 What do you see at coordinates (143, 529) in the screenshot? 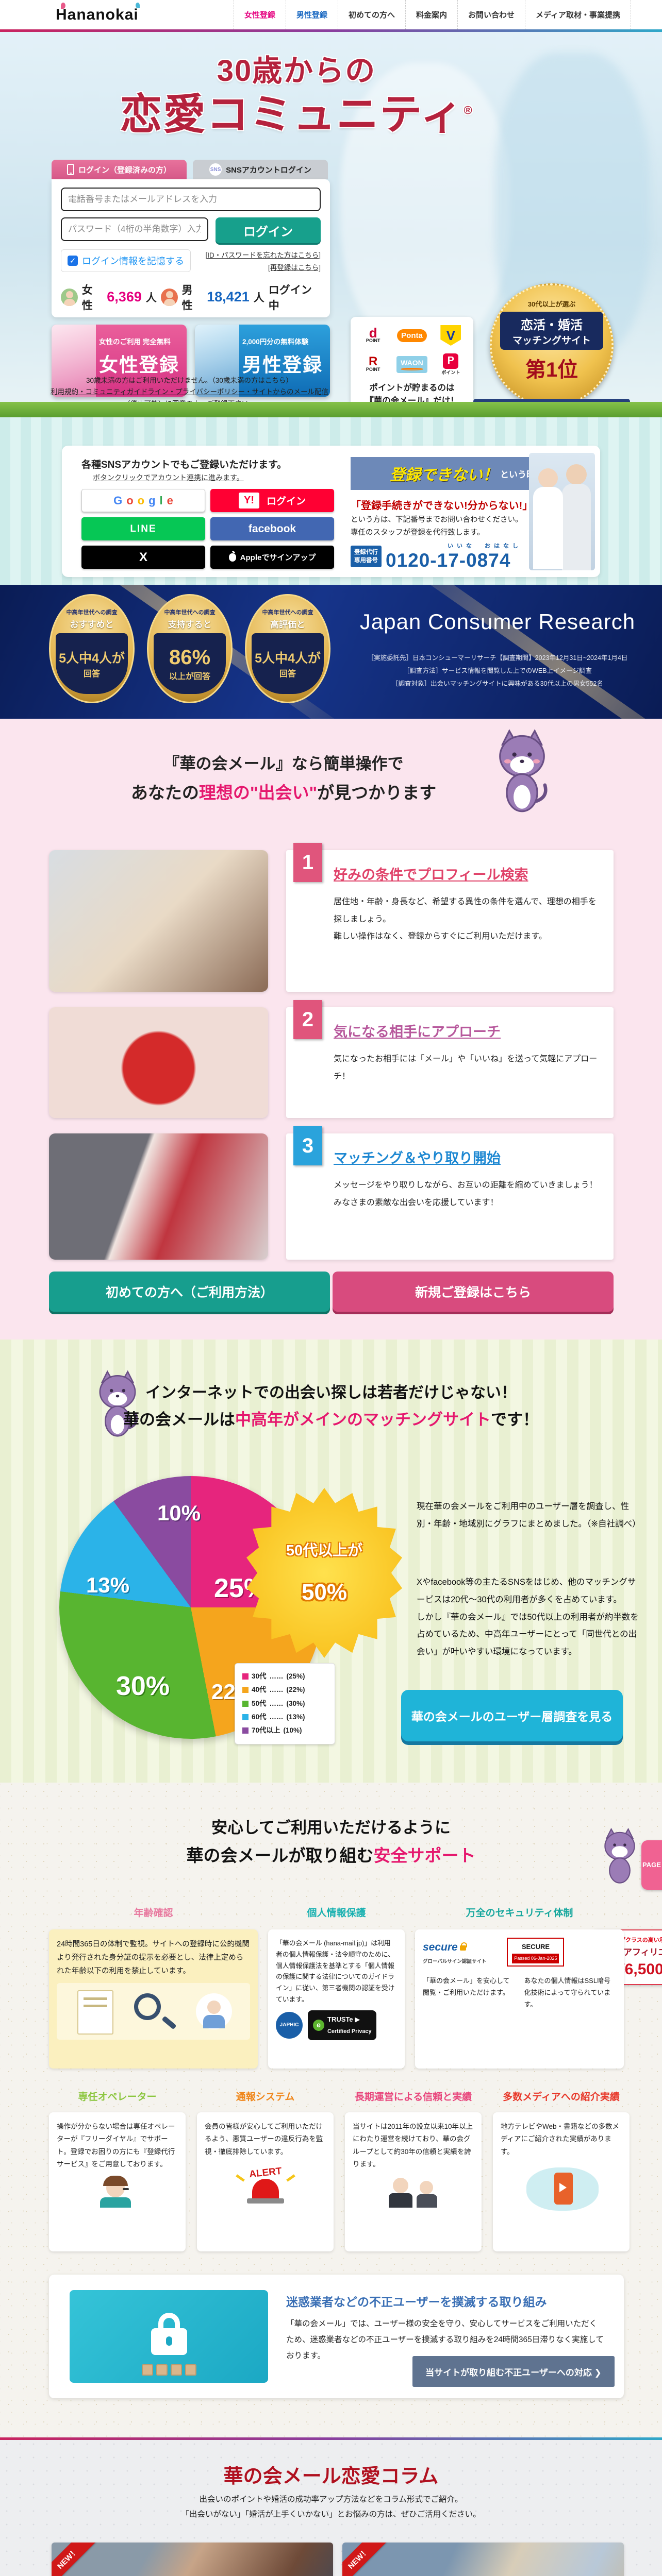
I see `line-login-button: LINE` at bounding box center [143, 529].